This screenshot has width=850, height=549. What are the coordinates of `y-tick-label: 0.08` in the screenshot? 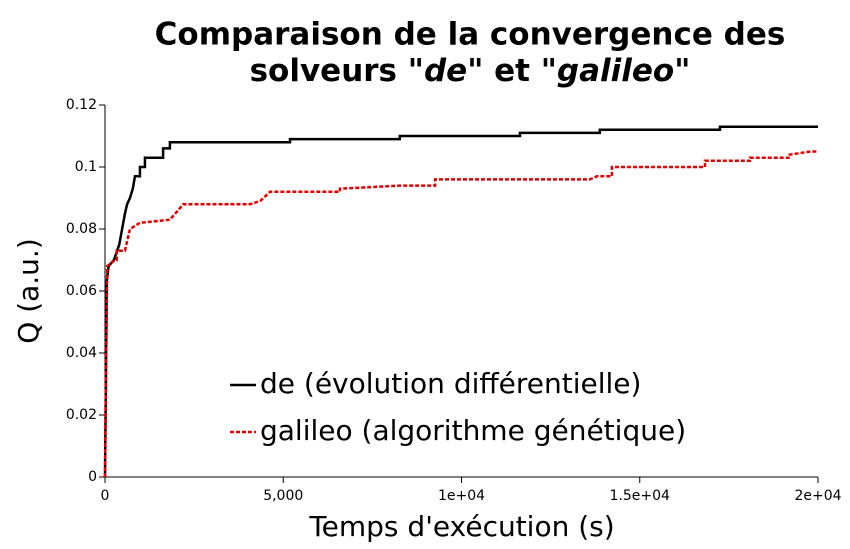 It's located at (81, 229).